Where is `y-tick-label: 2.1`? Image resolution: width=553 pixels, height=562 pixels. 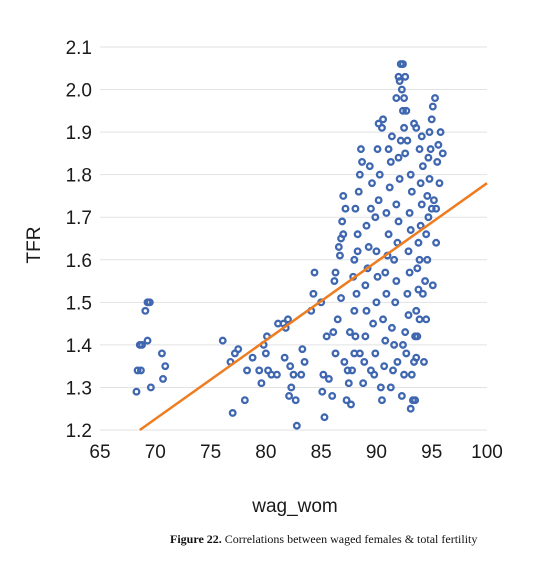
y-tick-label: 2.1 is located at coordinates (79, 48).